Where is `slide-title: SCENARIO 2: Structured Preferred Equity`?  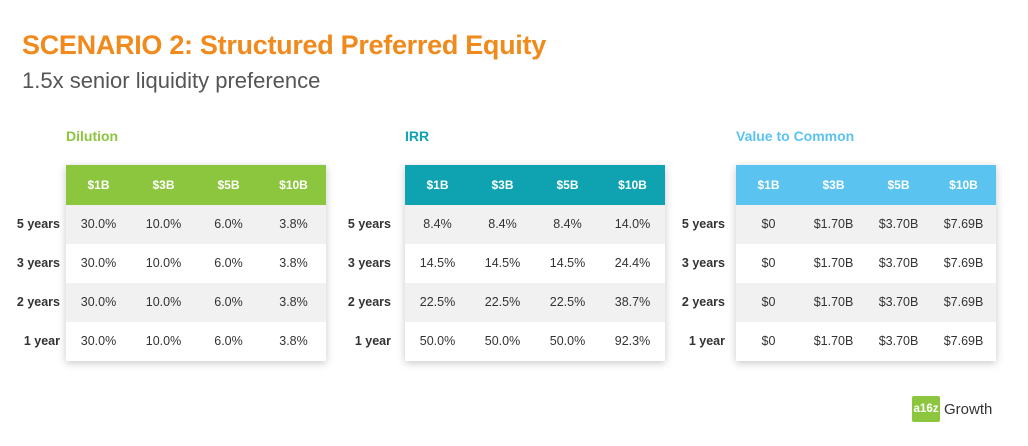 slide-title: SCENARIO 2: Structured Preferred Equity is located at coordinates (284, 45).